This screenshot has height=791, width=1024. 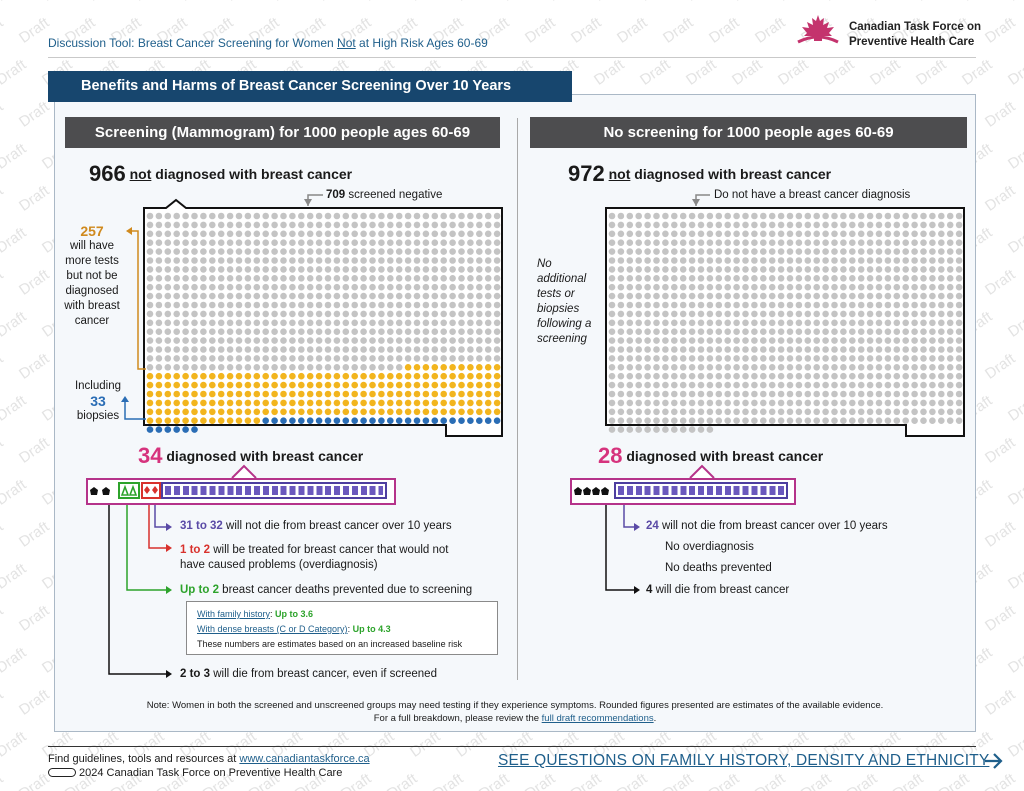 What do you see at coordinates (234, 614) in the screenshot?
I see `family-history-link: With family history` at bounding box center [234, 614].